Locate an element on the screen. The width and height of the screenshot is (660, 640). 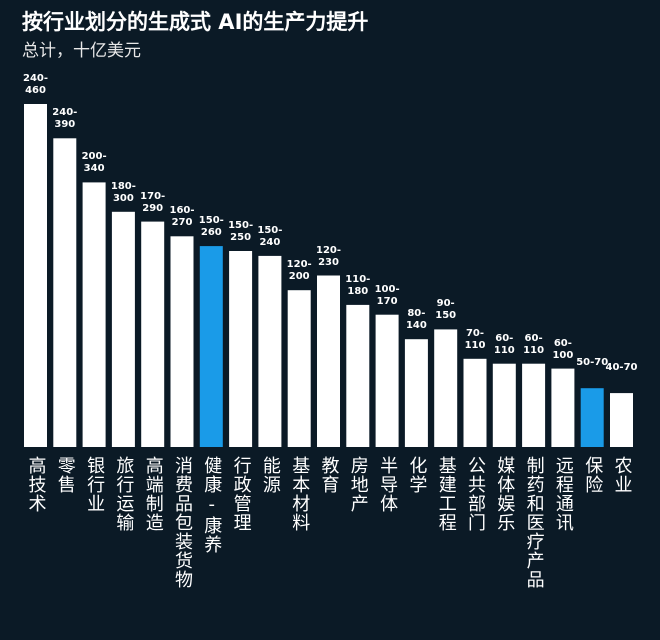
x-tick-label: 教育 is located at coordinates (329, 475).